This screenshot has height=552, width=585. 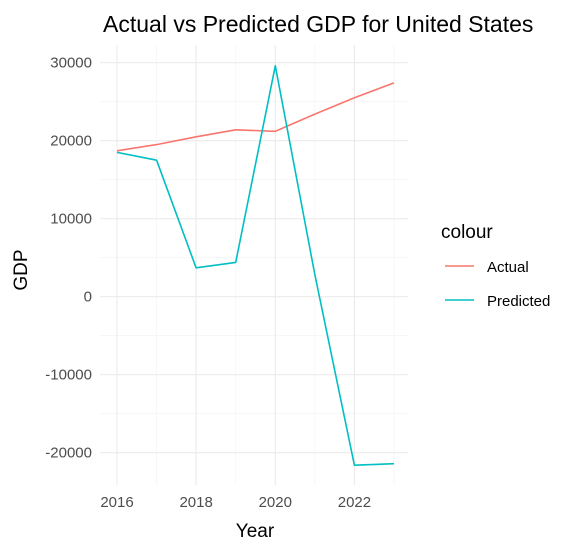 I want to click on legend-title: colour, so click(x=467, y=232).